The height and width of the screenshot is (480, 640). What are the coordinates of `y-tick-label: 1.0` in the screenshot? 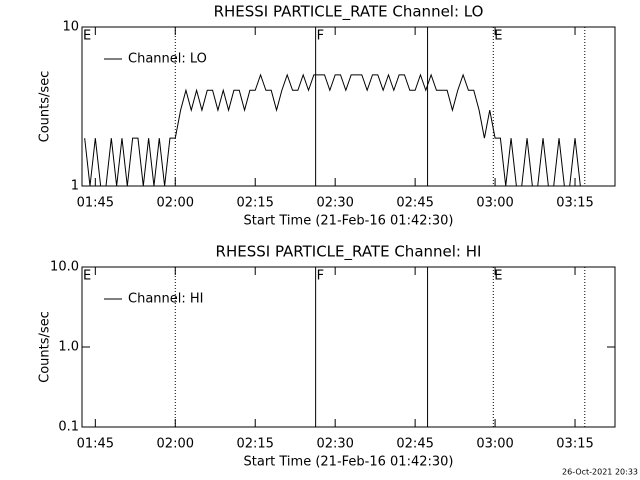 It's located at (68, 347).